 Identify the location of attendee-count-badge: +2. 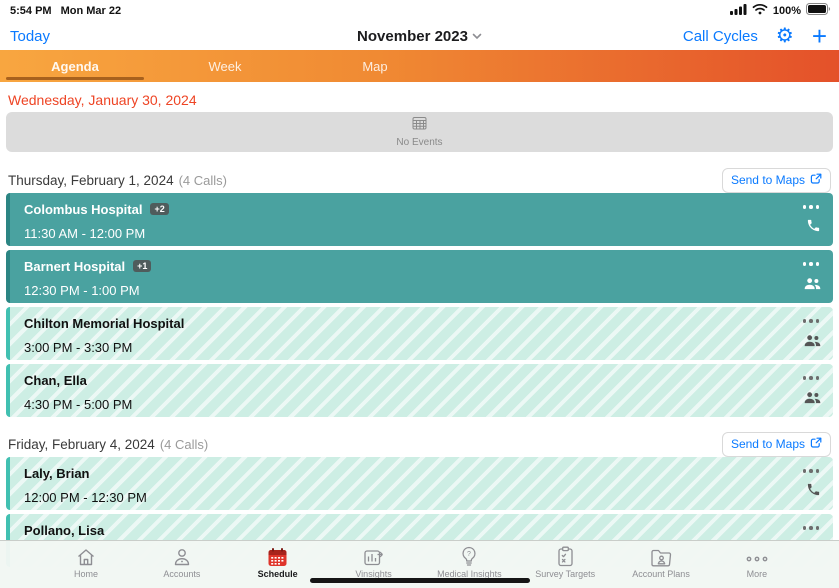
(159, 209).